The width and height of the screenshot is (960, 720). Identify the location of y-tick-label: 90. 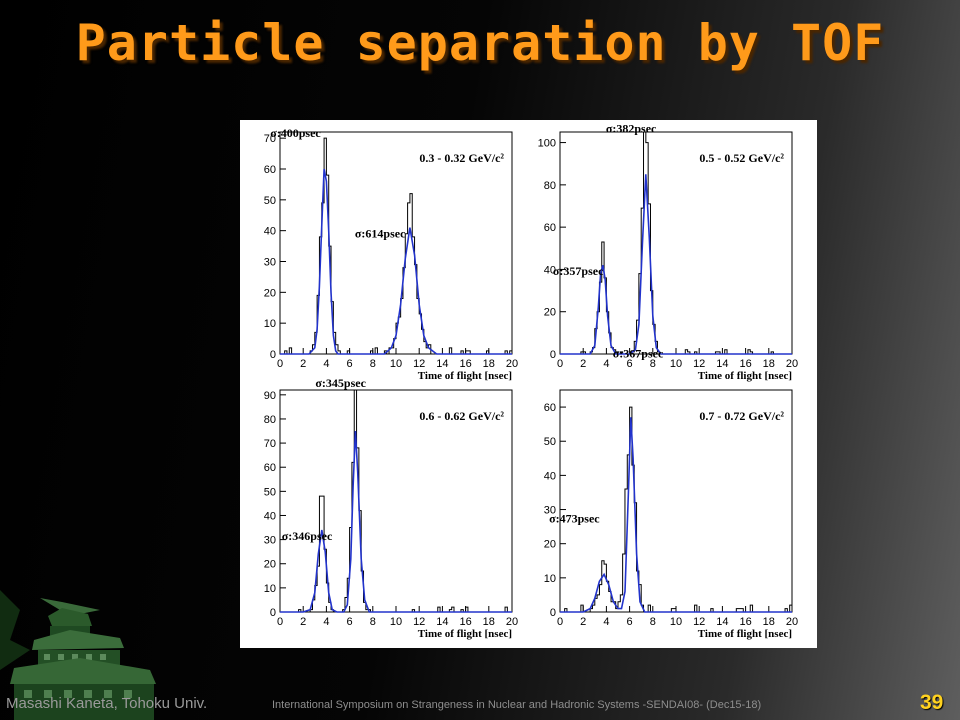
(270, 396).